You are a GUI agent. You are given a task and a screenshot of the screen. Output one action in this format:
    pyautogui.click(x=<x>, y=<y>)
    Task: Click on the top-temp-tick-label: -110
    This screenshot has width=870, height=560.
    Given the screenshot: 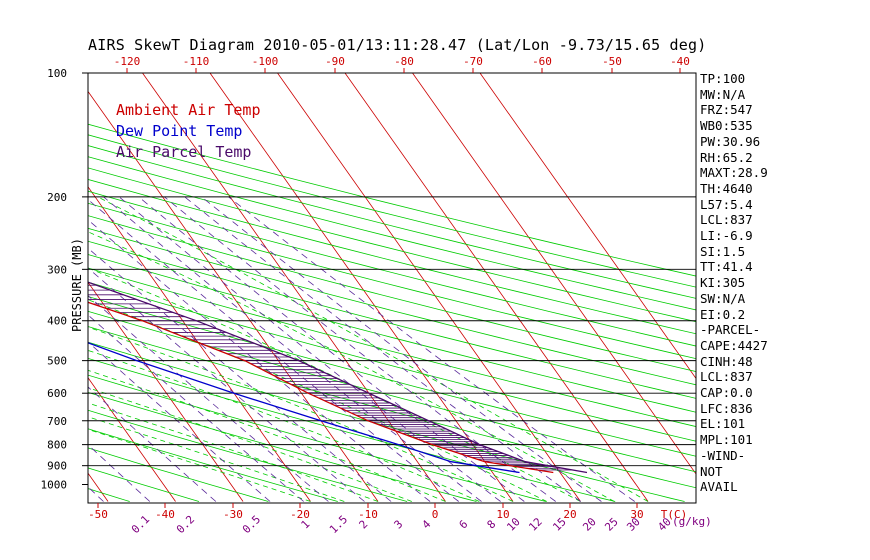 What is the action you would take?
    pyautogui.click(x=196, y=61)
    